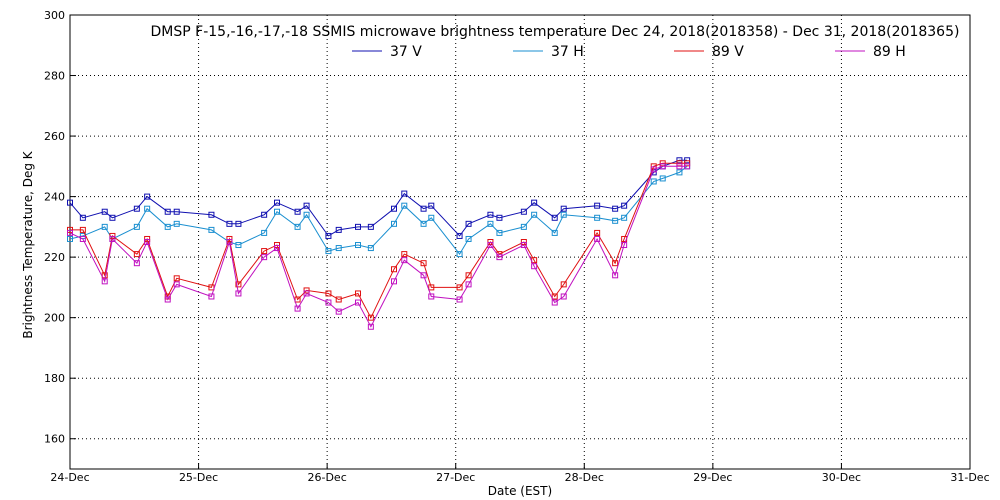 Image resolution: width=1000 pixels, height=500 pixels. I want to click on x-tick-label: 25-Dec, so click(198, 477).